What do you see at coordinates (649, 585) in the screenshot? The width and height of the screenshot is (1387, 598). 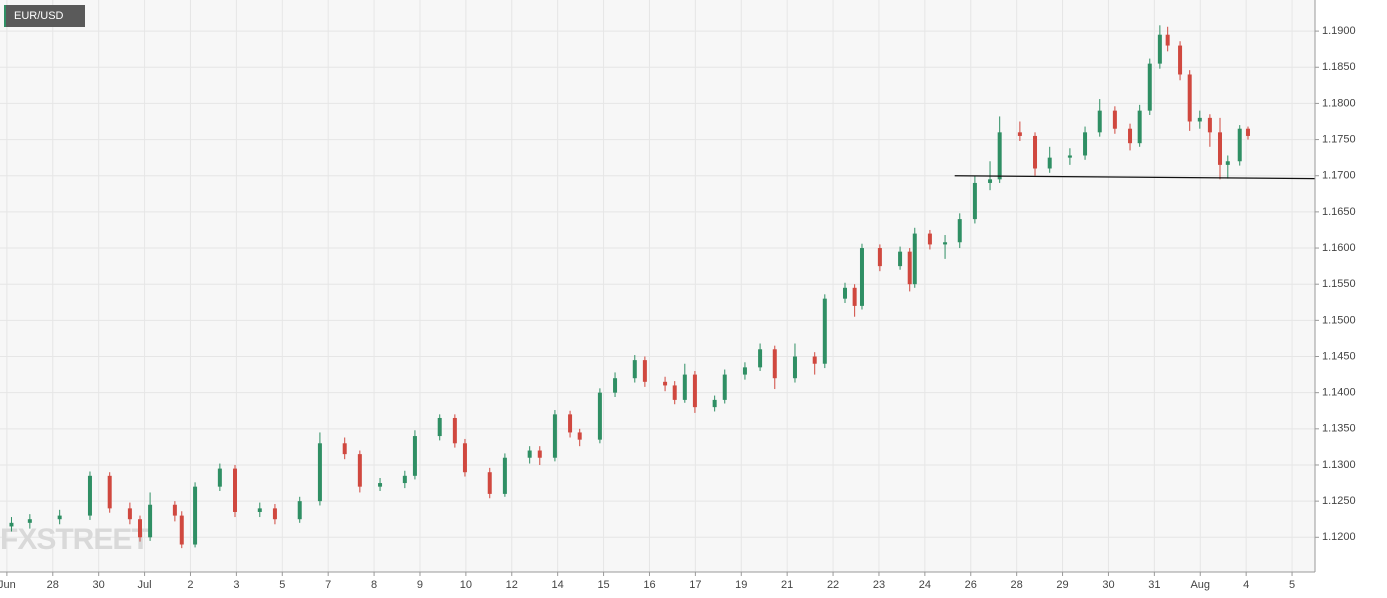 I see `x-tick-label: 16` at bounding box center [649, 585].